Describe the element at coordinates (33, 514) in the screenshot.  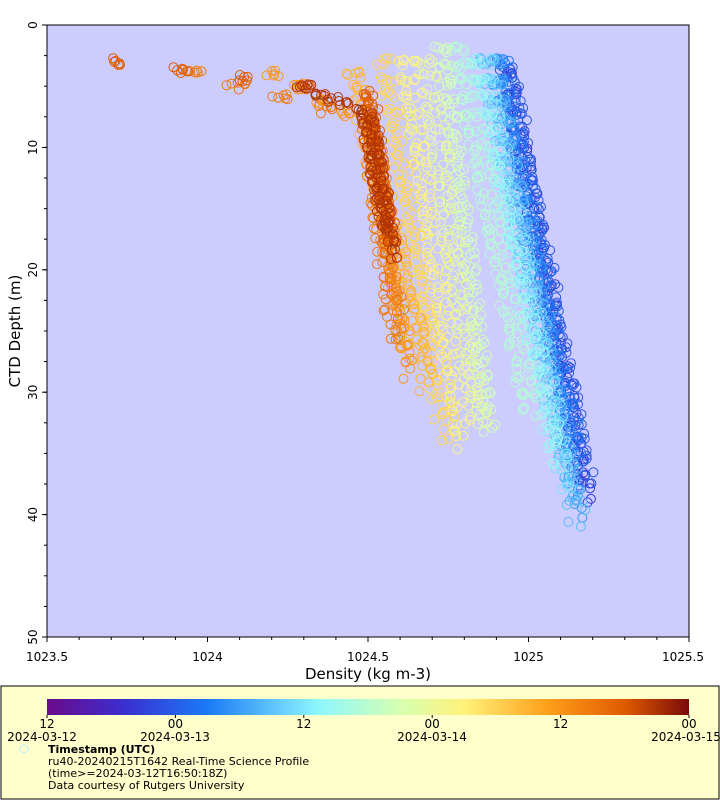
I see `y-tick-label: 40` at that location.